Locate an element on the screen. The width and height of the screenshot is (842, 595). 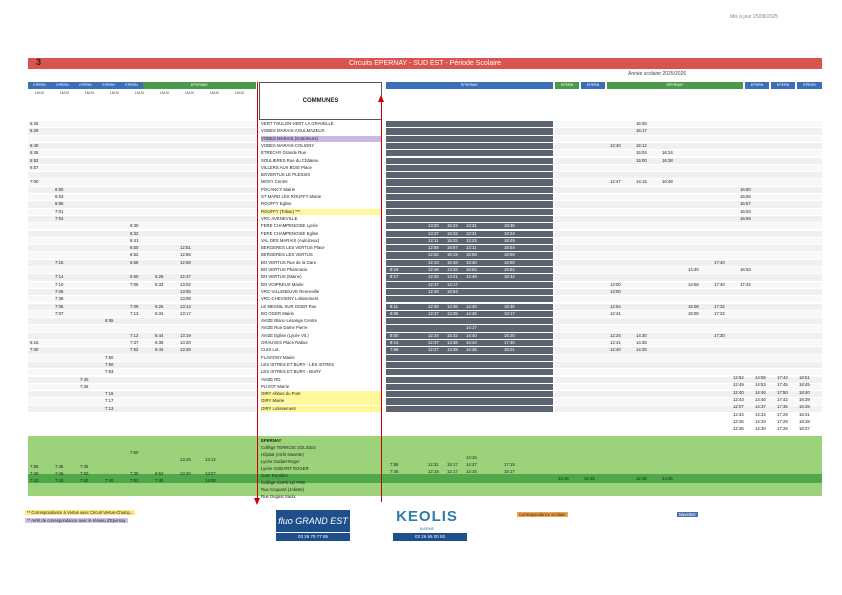
time-cell: 12:35 is located at coordinates (641, 478).